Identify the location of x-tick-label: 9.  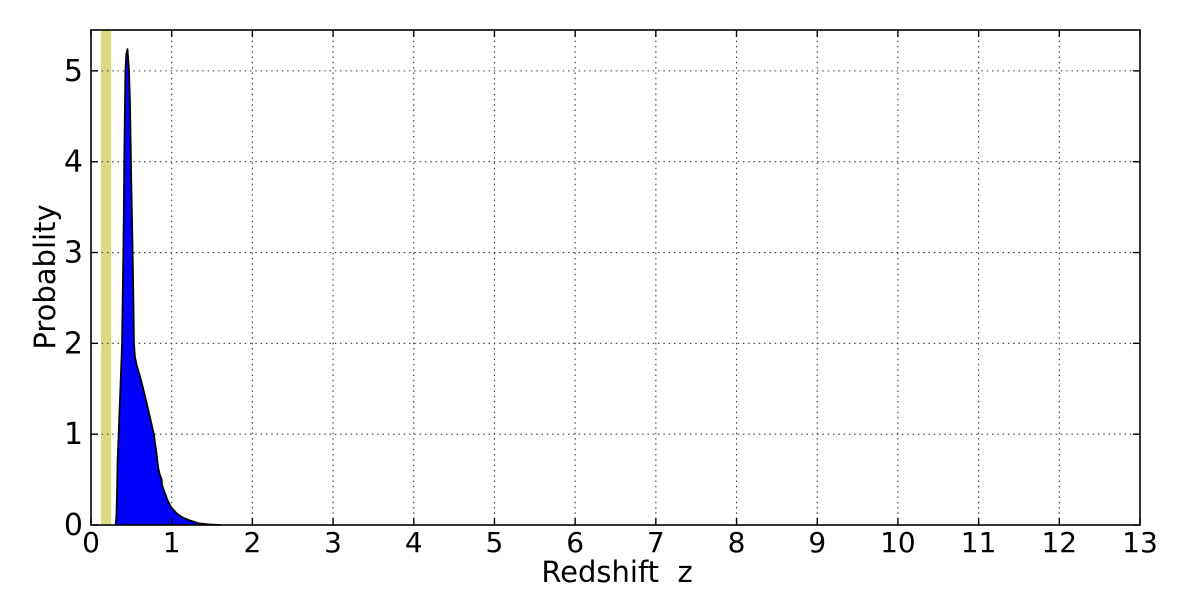
(817, 542).